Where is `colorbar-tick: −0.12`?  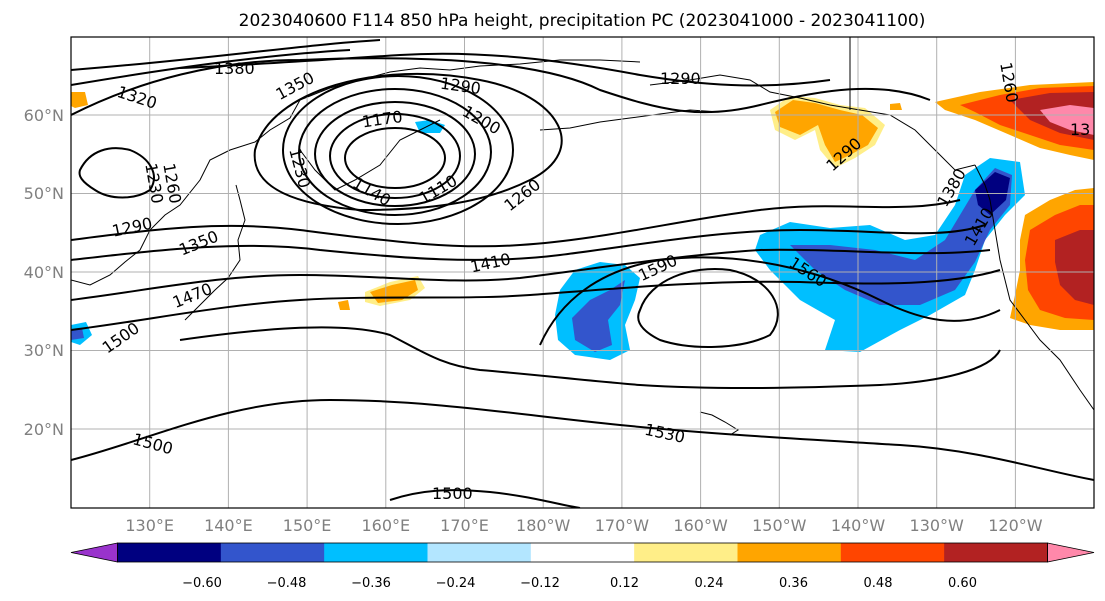 colorbar-tick: −0.12 is located at coordinates (540, 583).